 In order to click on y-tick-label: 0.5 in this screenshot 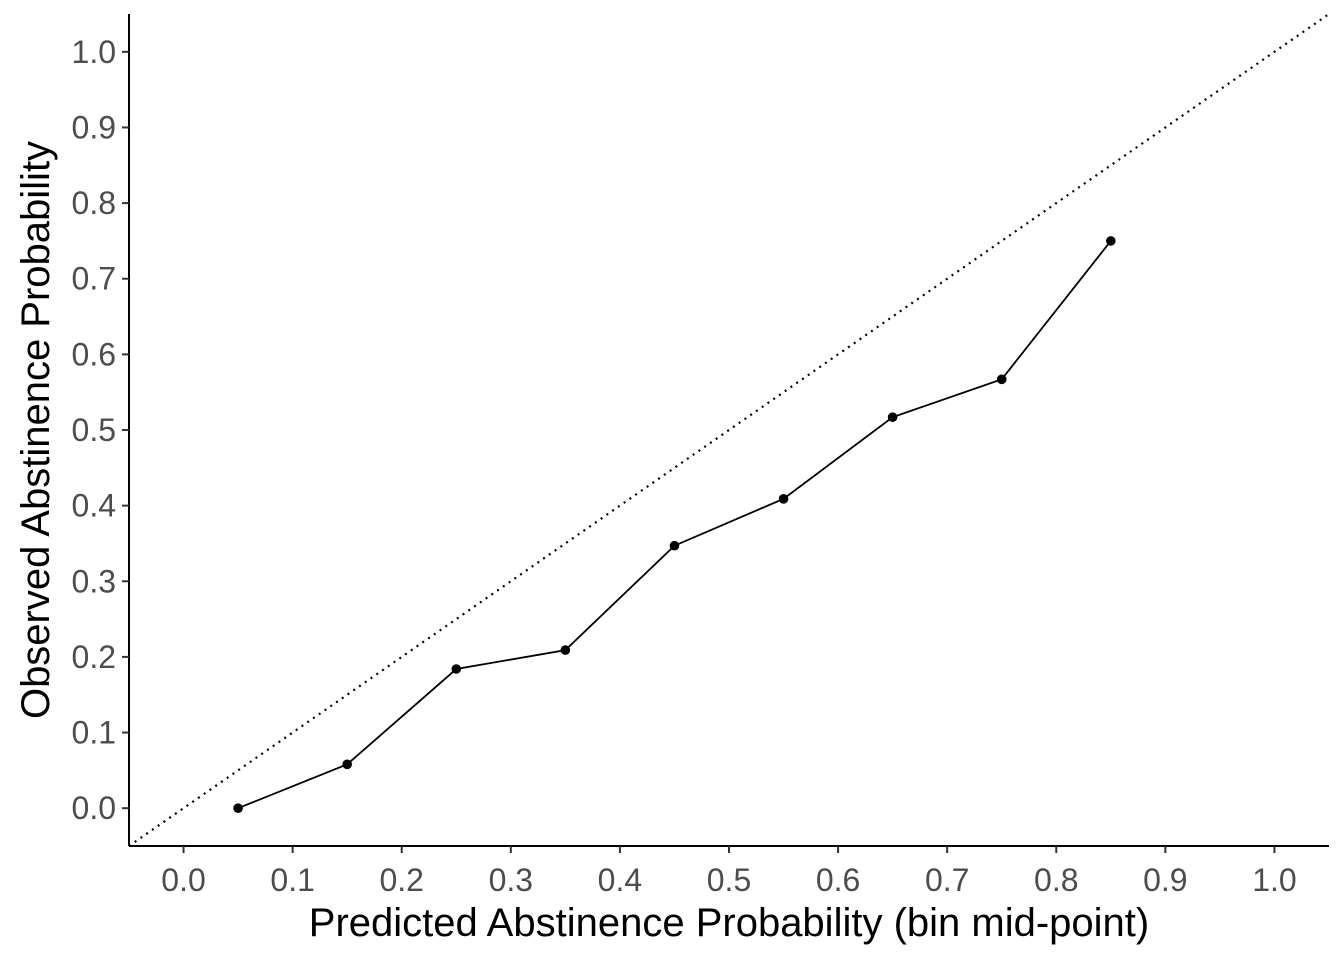, I will do `click(94, 430)`.